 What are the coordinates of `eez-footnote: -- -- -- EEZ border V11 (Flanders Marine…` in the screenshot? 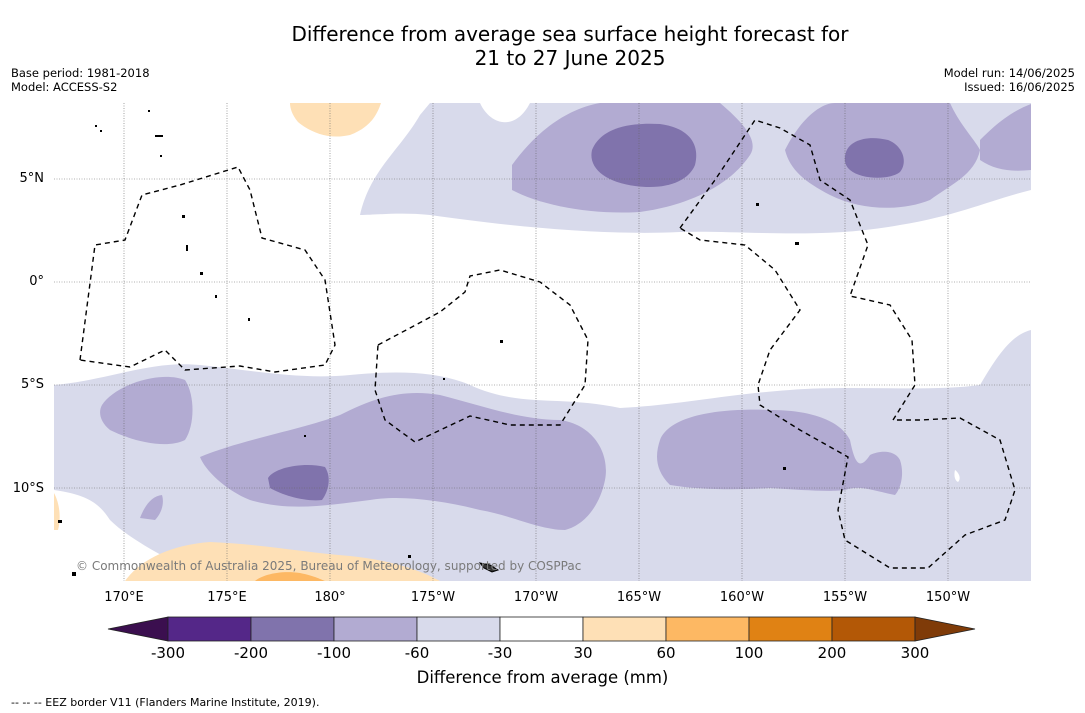 It's located at (165, 702).